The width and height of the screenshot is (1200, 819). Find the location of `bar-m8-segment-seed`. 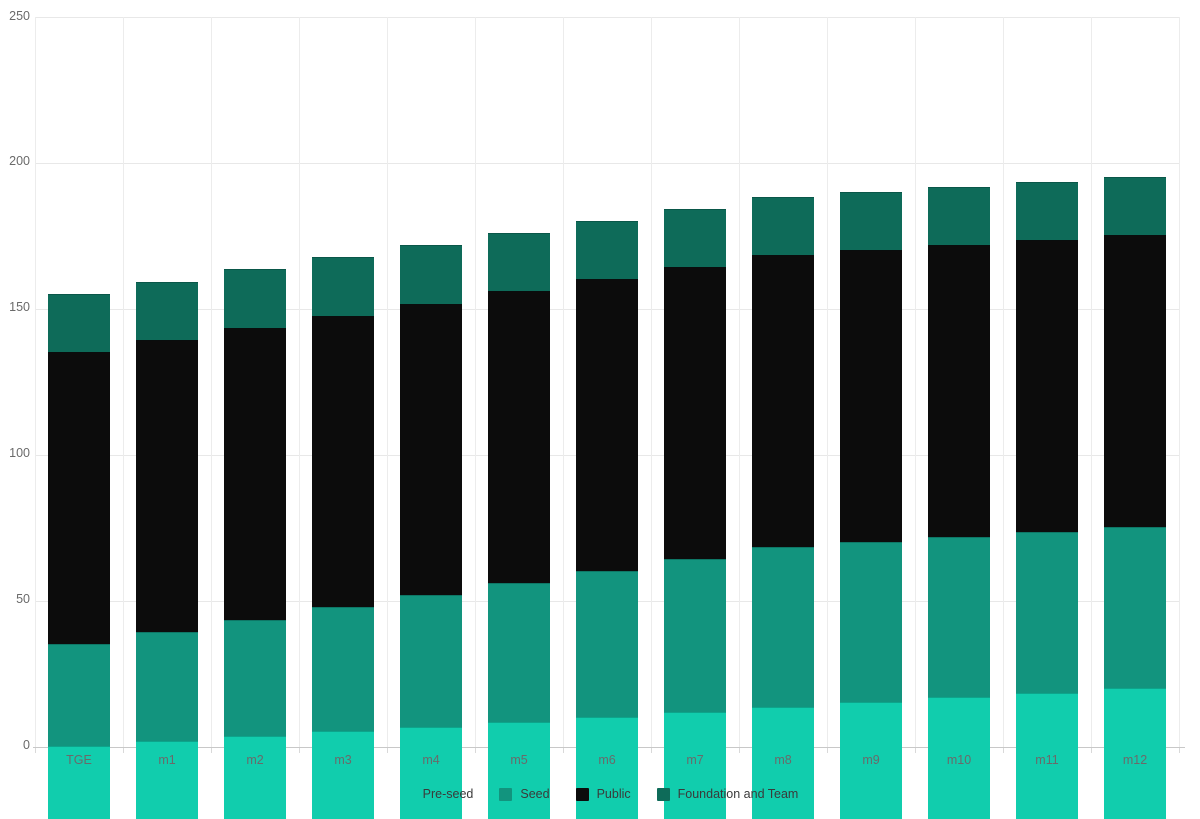

bar-m8-segment-seed is located at coordinates (783, 627).